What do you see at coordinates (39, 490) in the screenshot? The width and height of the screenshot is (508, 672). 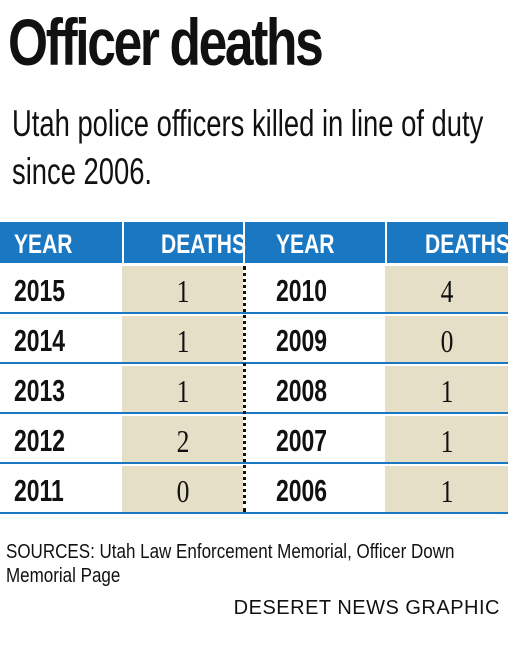 I see `year-cell: 2011` at bounding box center [39, 490].